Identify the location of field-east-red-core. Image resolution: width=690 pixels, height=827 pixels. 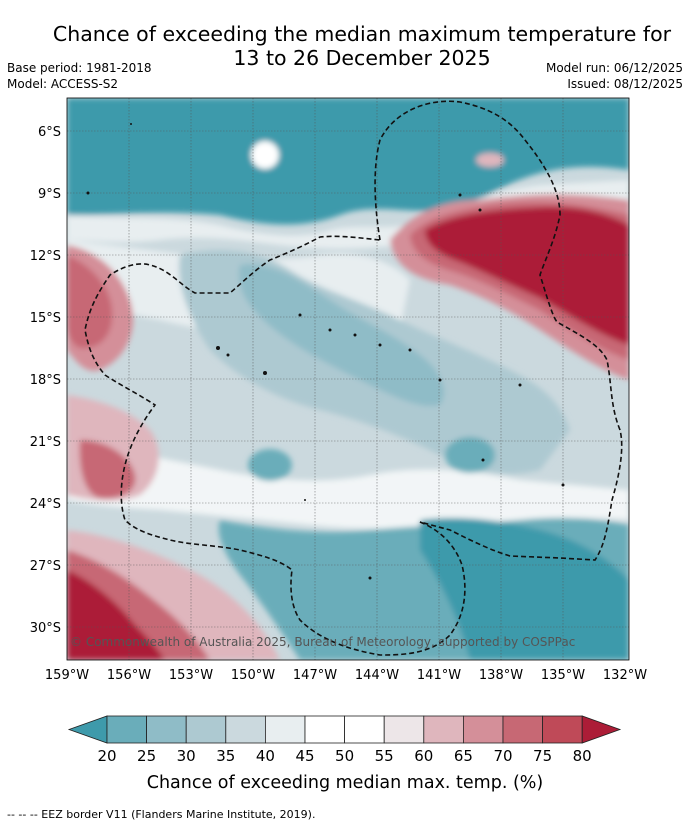
(527, 276).